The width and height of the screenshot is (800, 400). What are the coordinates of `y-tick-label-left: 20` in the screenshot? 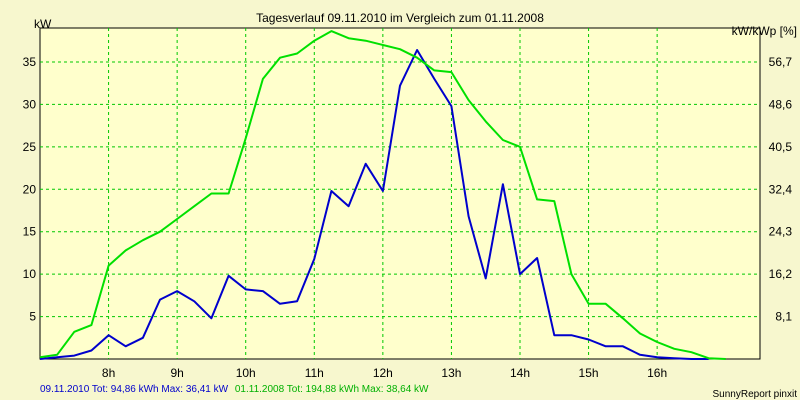 It's located at (30, 189).